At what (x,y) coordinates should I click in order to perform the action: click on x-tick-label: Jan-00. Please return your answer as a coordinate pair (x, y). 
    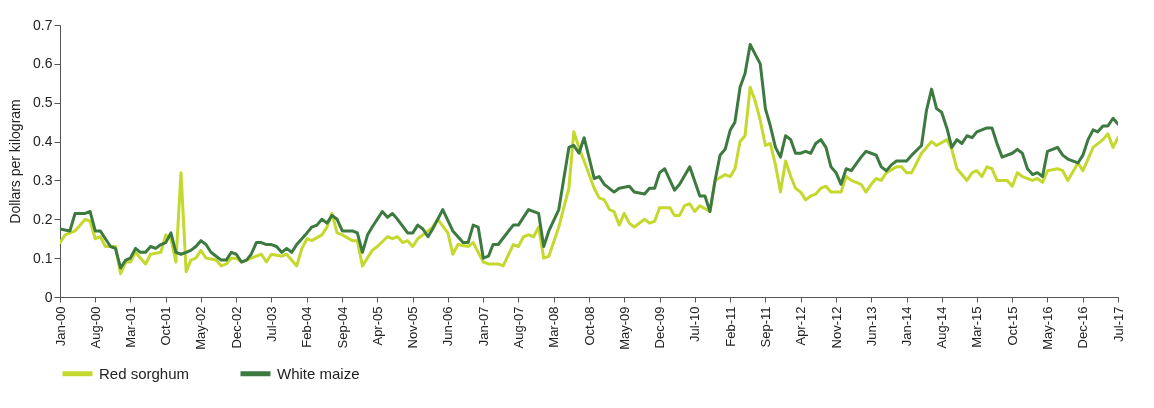
    Looking at the image, I should click on (60, 326).